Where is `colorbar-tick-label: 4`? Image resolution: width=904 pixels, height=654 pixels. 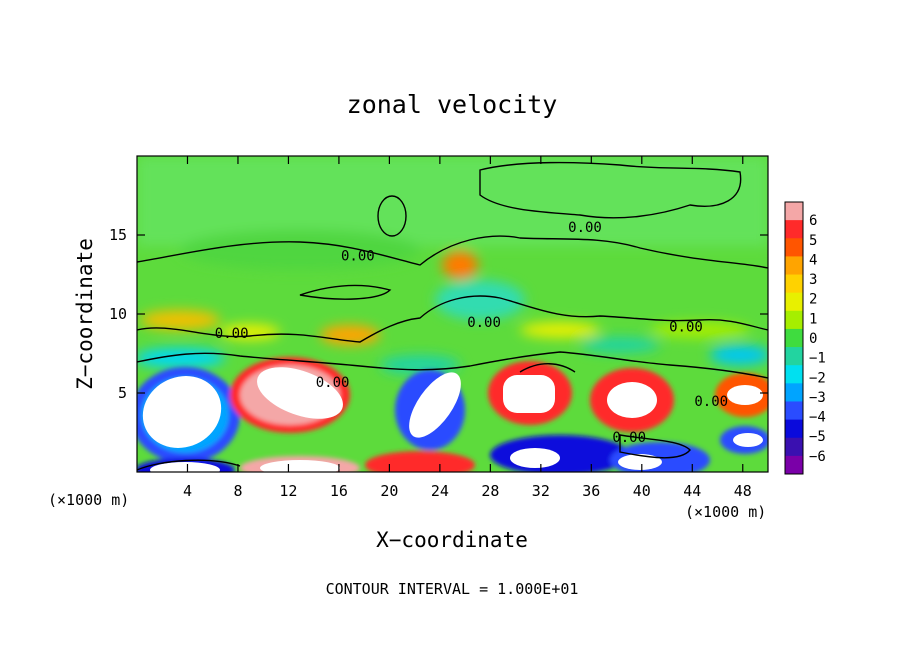 colorbar-tick-label: 4 is located at coordinates (813, 260).